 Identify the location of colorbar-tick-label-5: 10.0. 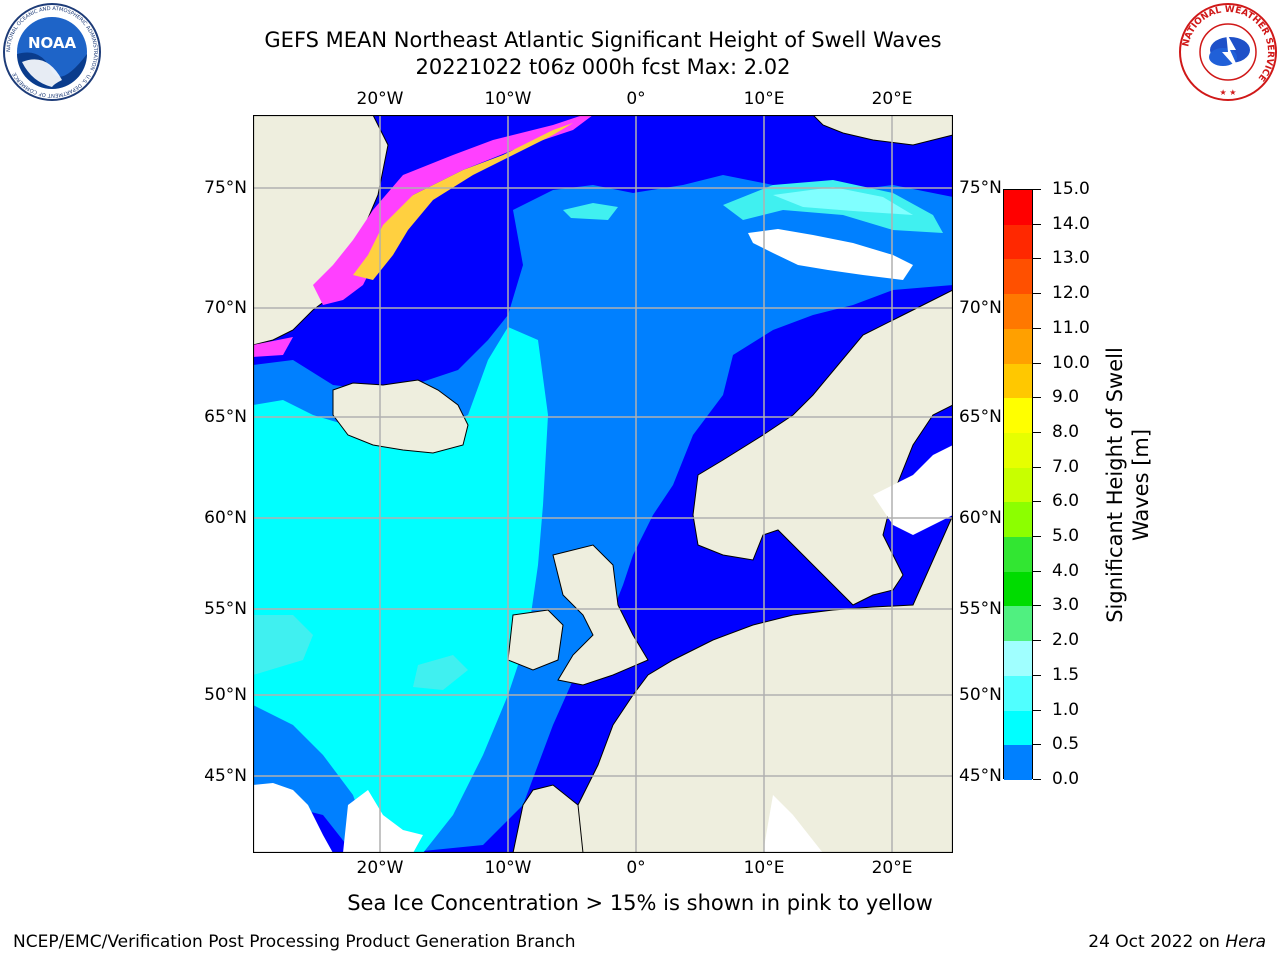
(1071, 362).